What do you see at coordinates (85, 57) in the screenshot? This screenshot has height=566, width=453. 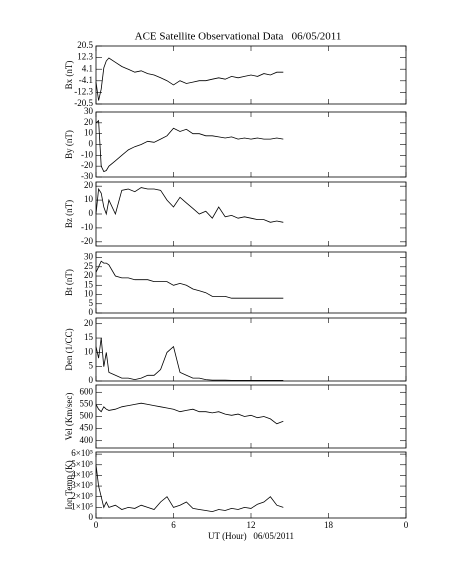 I see `y-tick-label: 12.3` at bounding box center [85, 57].